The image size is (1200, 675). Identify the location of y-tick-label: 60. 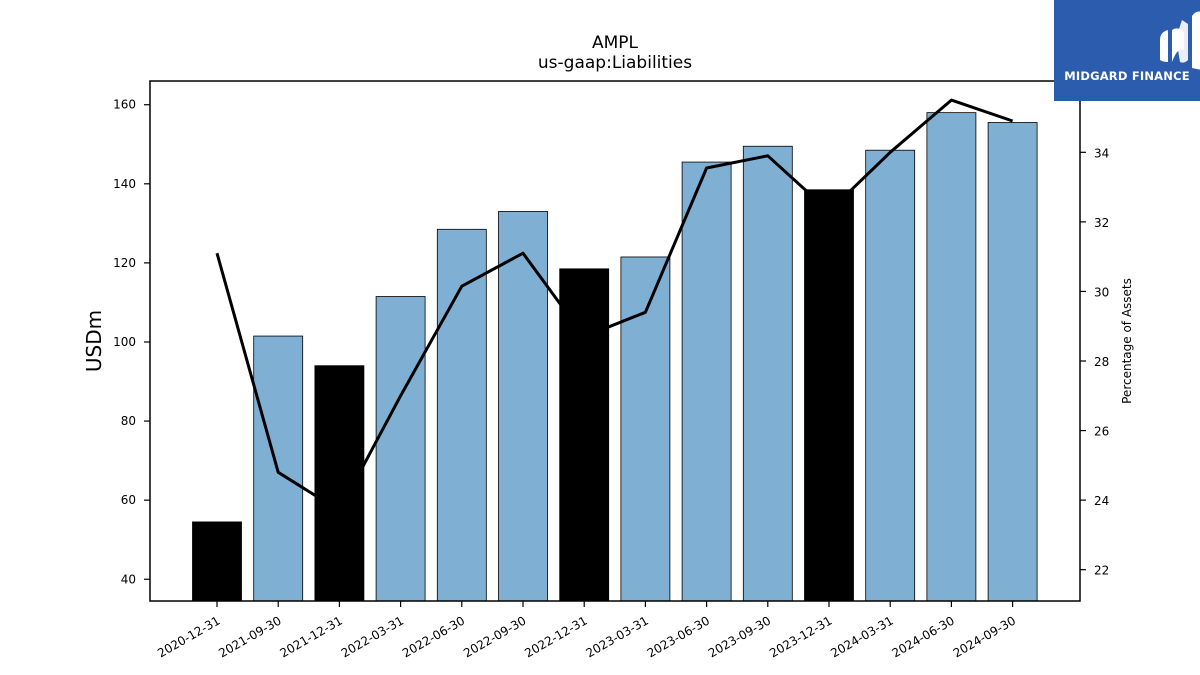
(128, 500).